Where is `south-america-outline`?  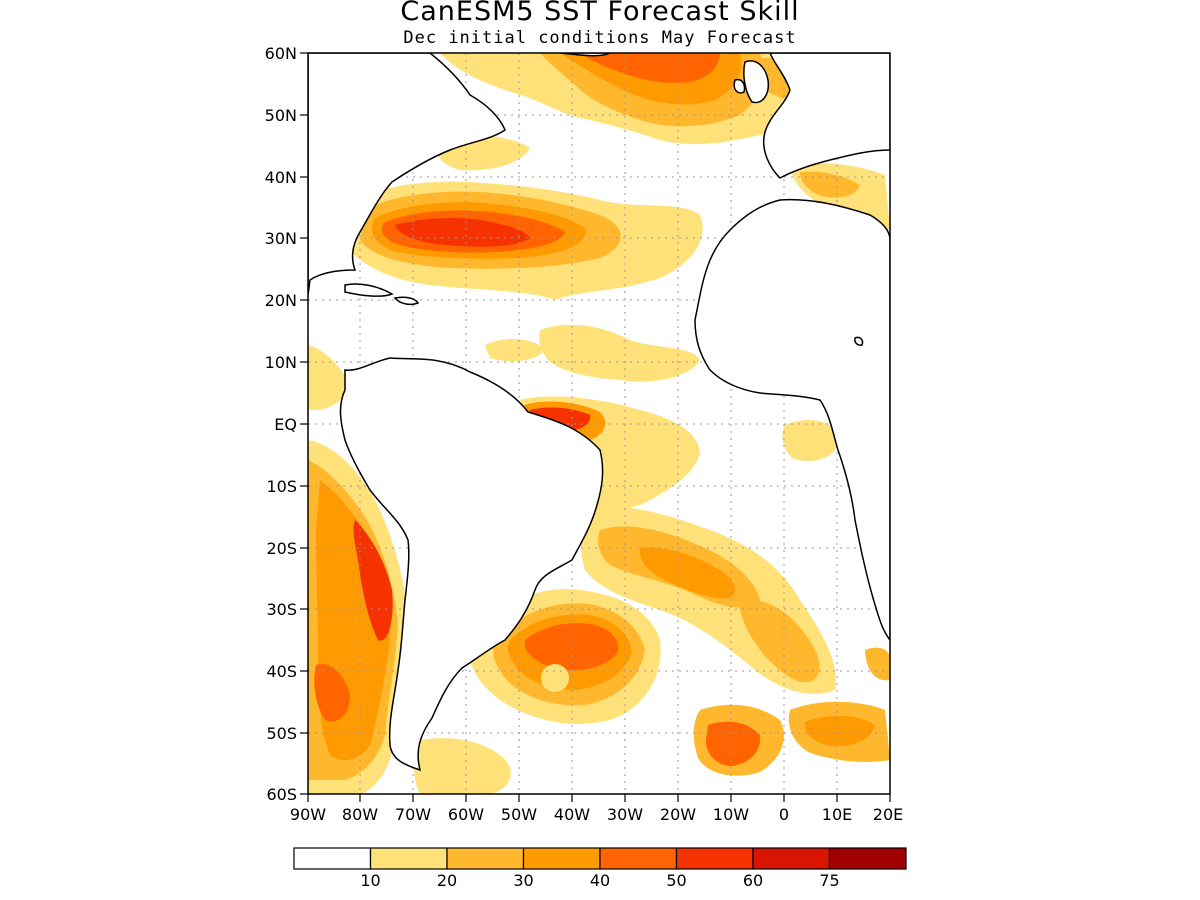
south-america-outline is located at coordinates (471, 564).